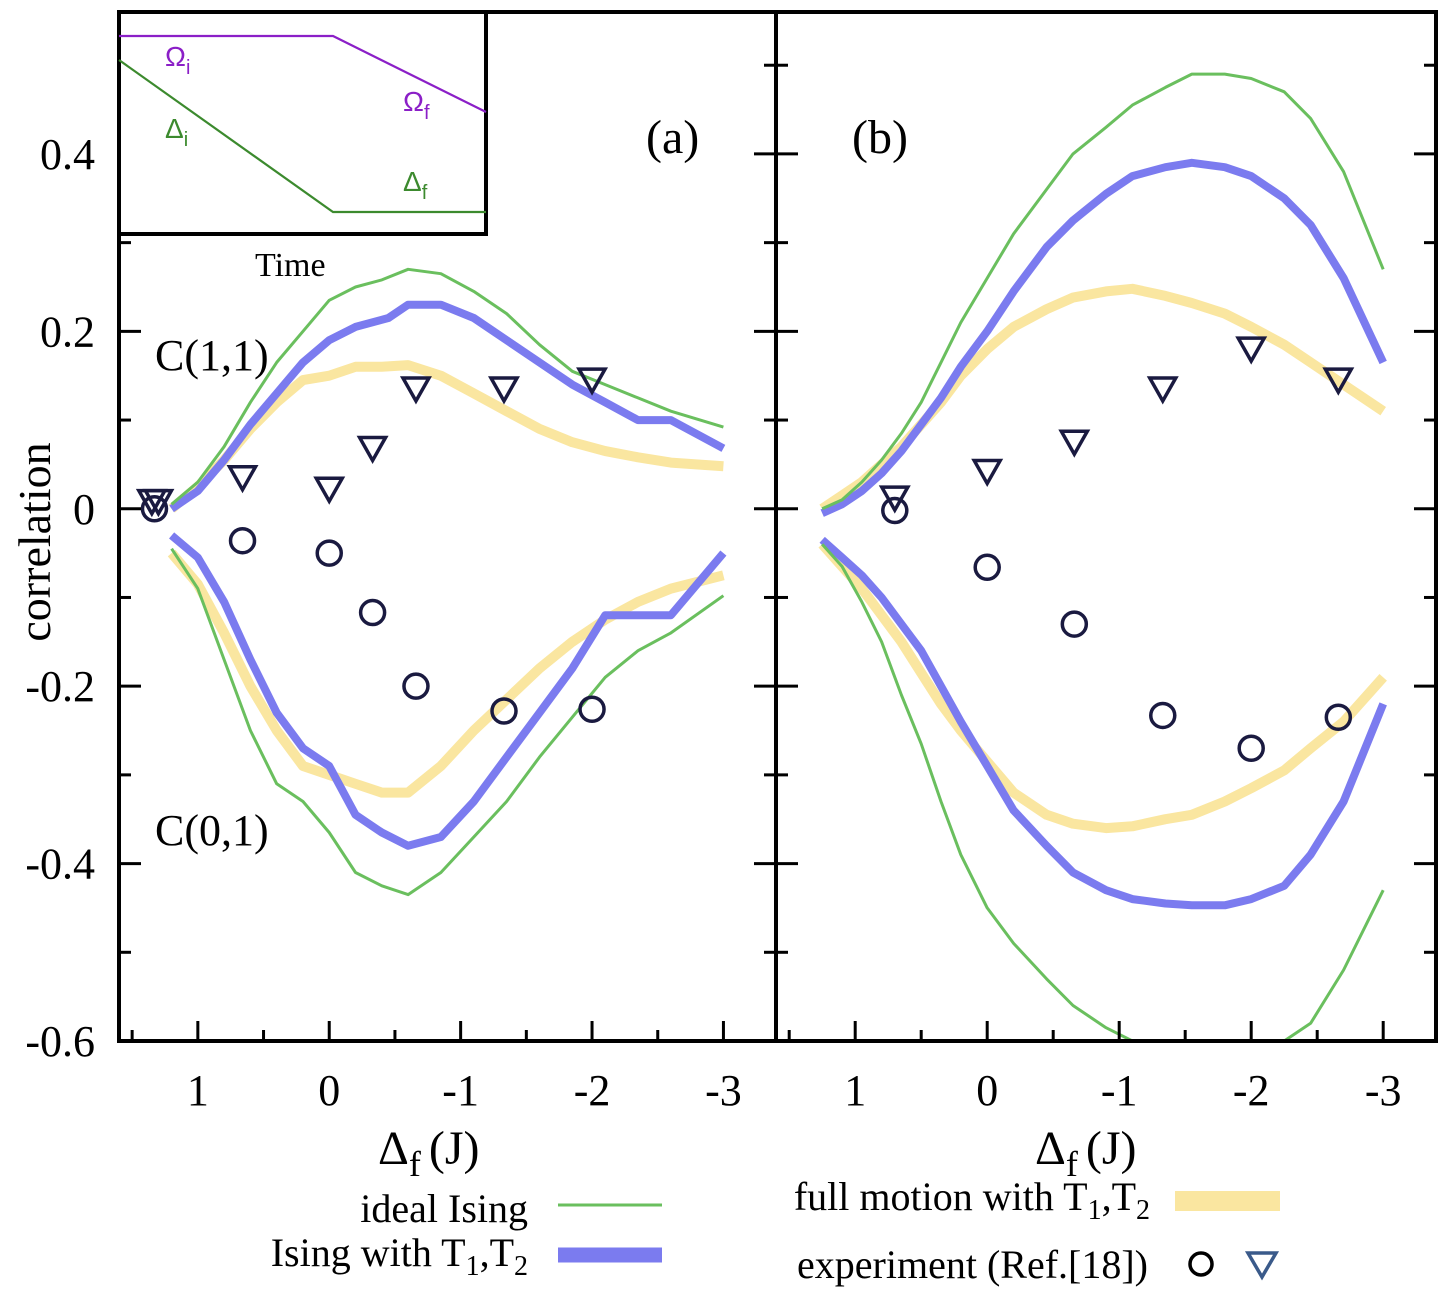 Image resolution: width=1456 pixels, height=1298 pixels. Describe the element at coordinates (460, 1090) in the screenshot. I see `panel-a-x-tick-label: -1` at that location.